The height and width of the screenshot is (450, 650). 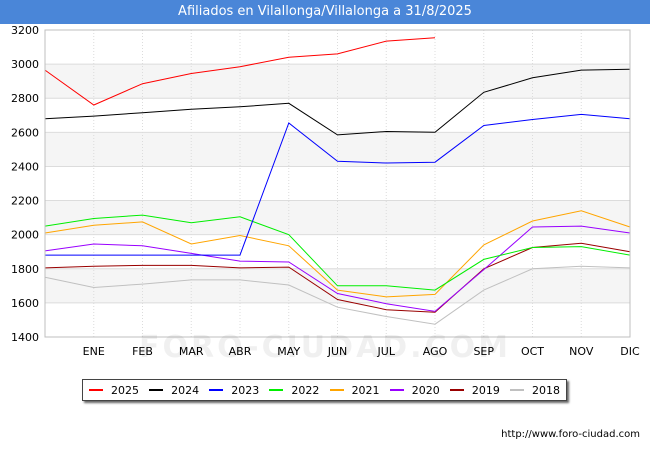 I want to click on x-tick-label: NOV, so click(x=581, y=351).